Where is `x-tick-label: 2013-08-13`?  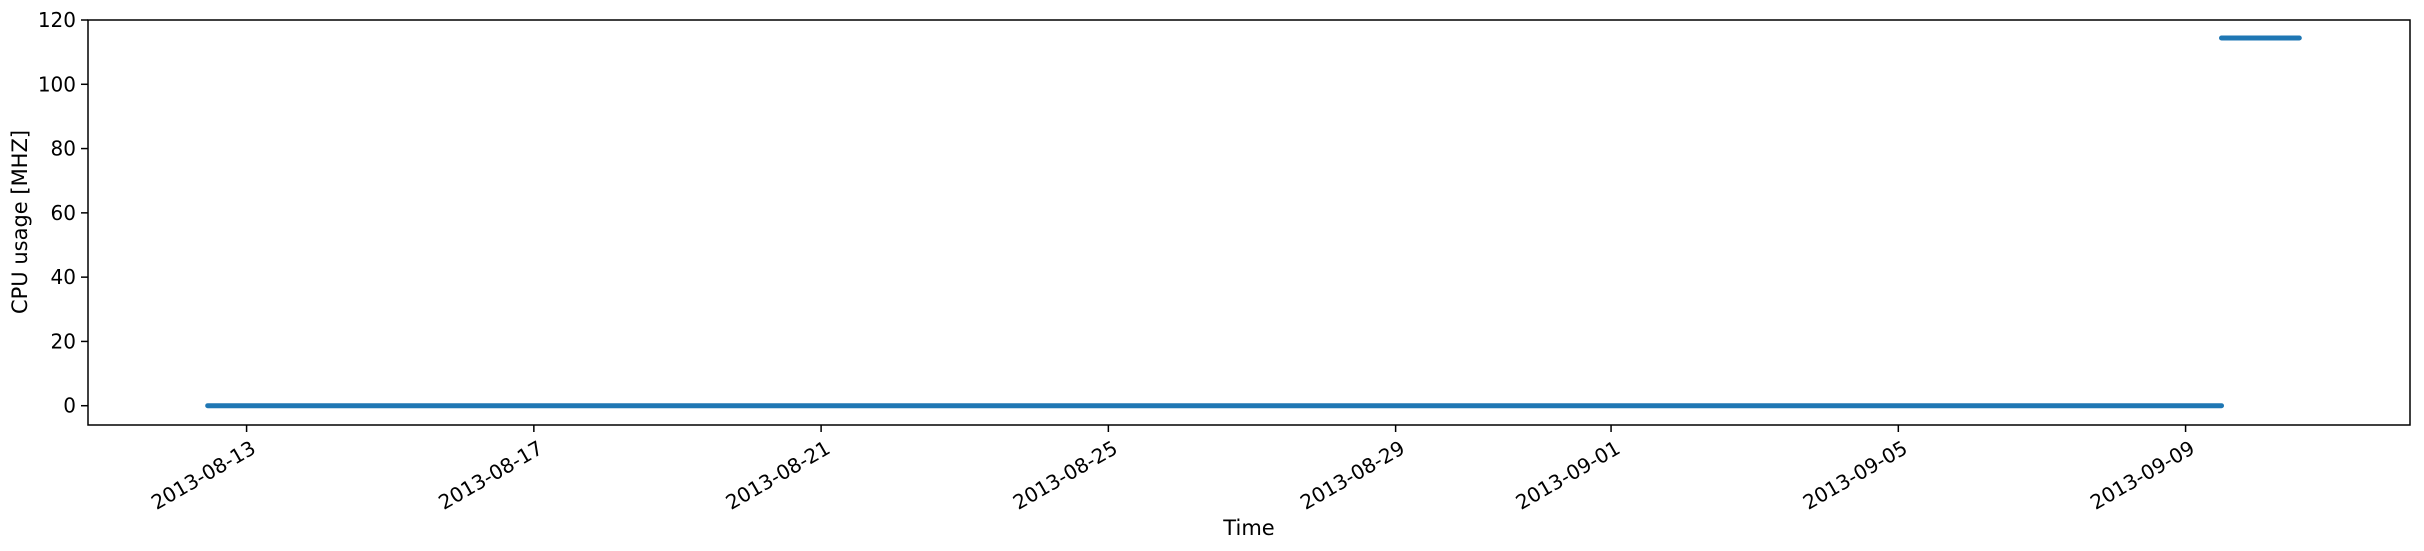
x-tick-label: 2013-08-13 is located at coordinates (203, 475).